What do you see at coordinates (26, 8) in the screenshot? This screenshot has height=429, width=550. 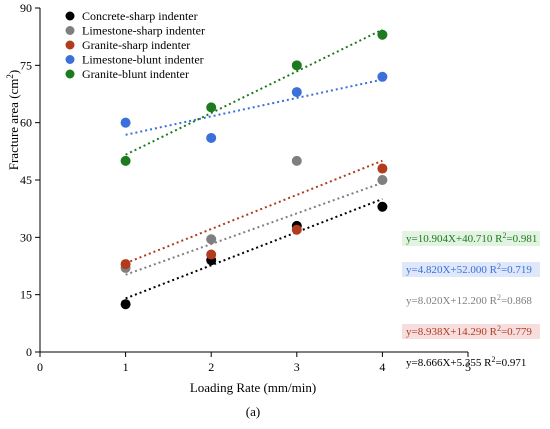 I see `y-tick-label: 90` at bounding box center [26, 8].